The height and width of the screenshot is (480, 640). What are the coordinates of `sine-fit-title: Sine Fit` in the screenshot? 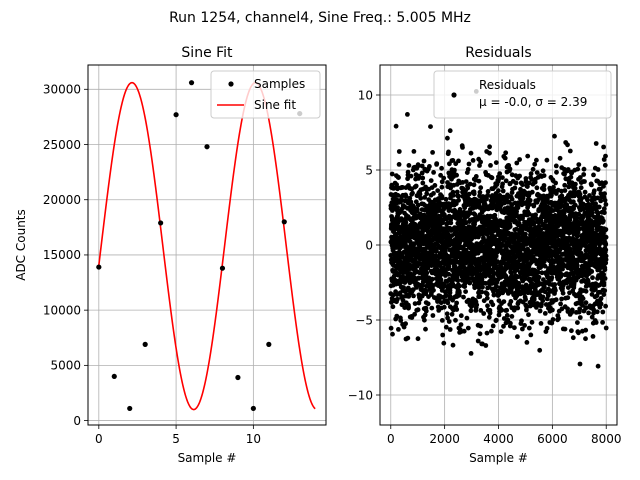 It's located at (207, 53).